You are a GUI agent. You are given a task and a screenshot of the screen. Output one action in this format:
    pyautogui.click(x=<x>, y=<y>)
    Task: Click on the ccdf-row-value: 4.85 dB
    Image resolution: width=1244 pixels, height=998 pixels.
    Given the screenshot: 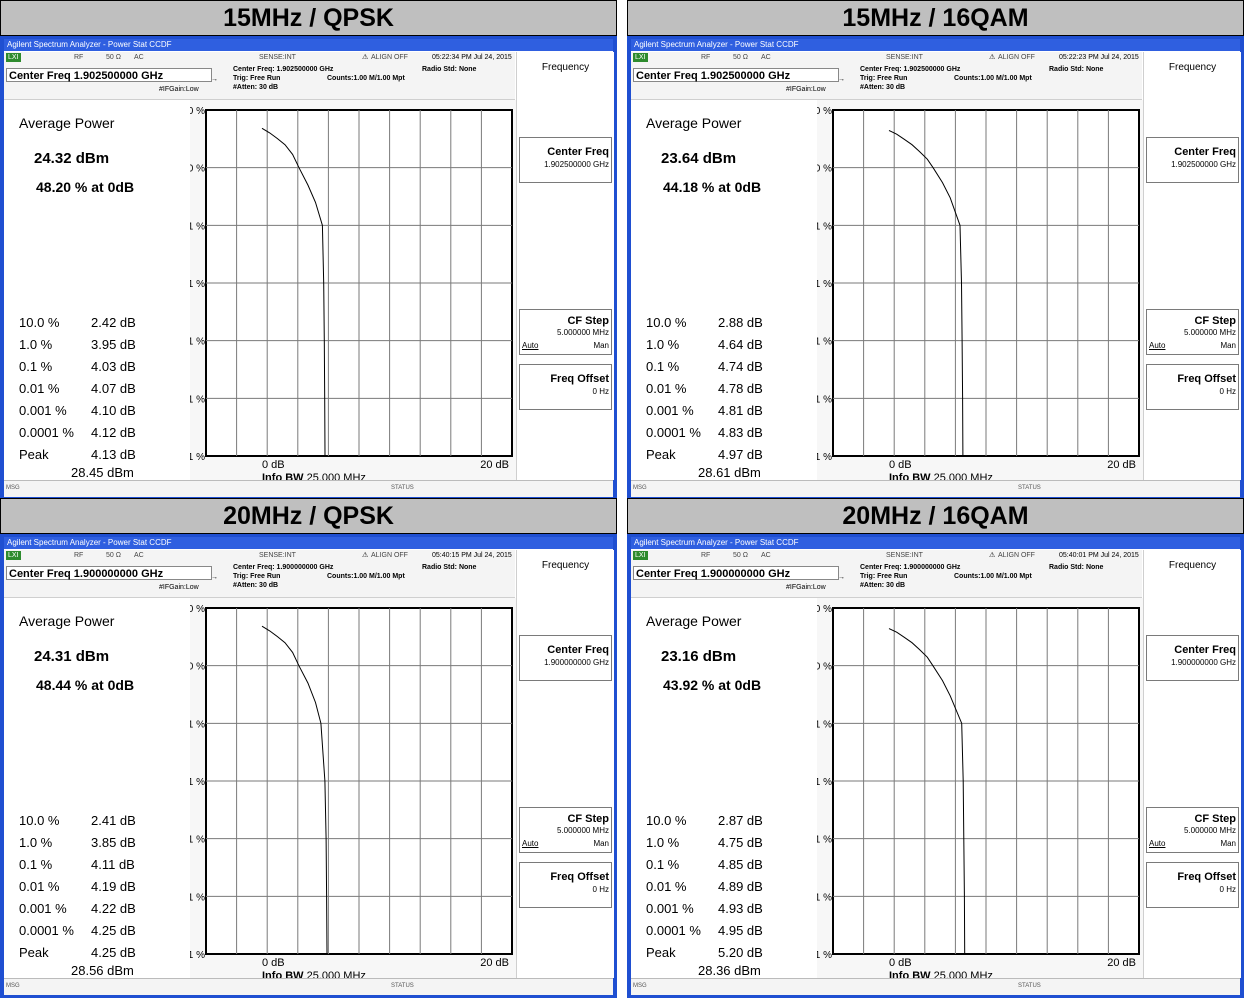 What is the action you would take?
    pyautogui.click(x=740, y=864)
    